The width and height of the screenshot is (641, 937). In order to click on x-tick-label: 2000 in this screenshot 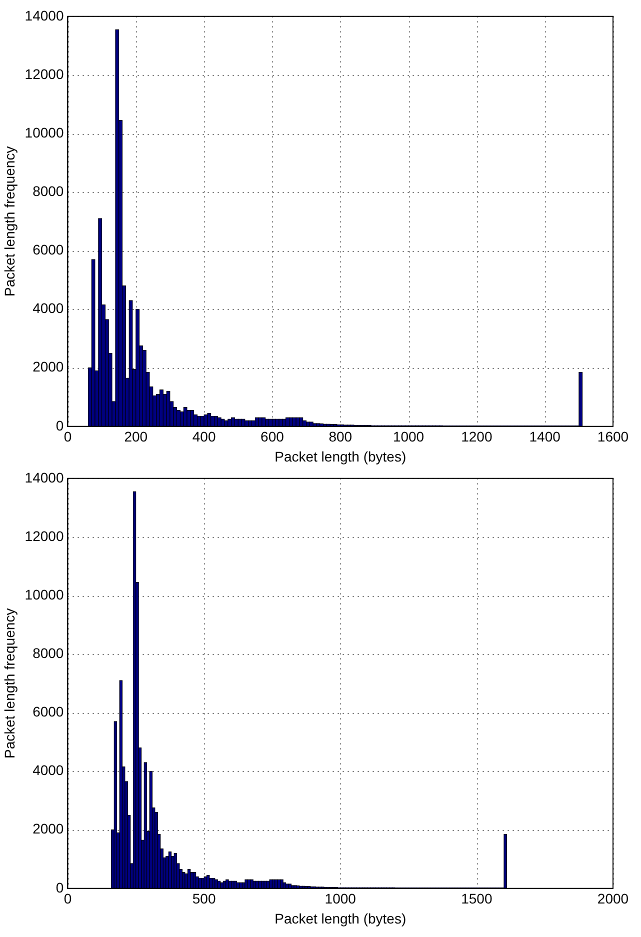, I will do `click(613, 898)`.